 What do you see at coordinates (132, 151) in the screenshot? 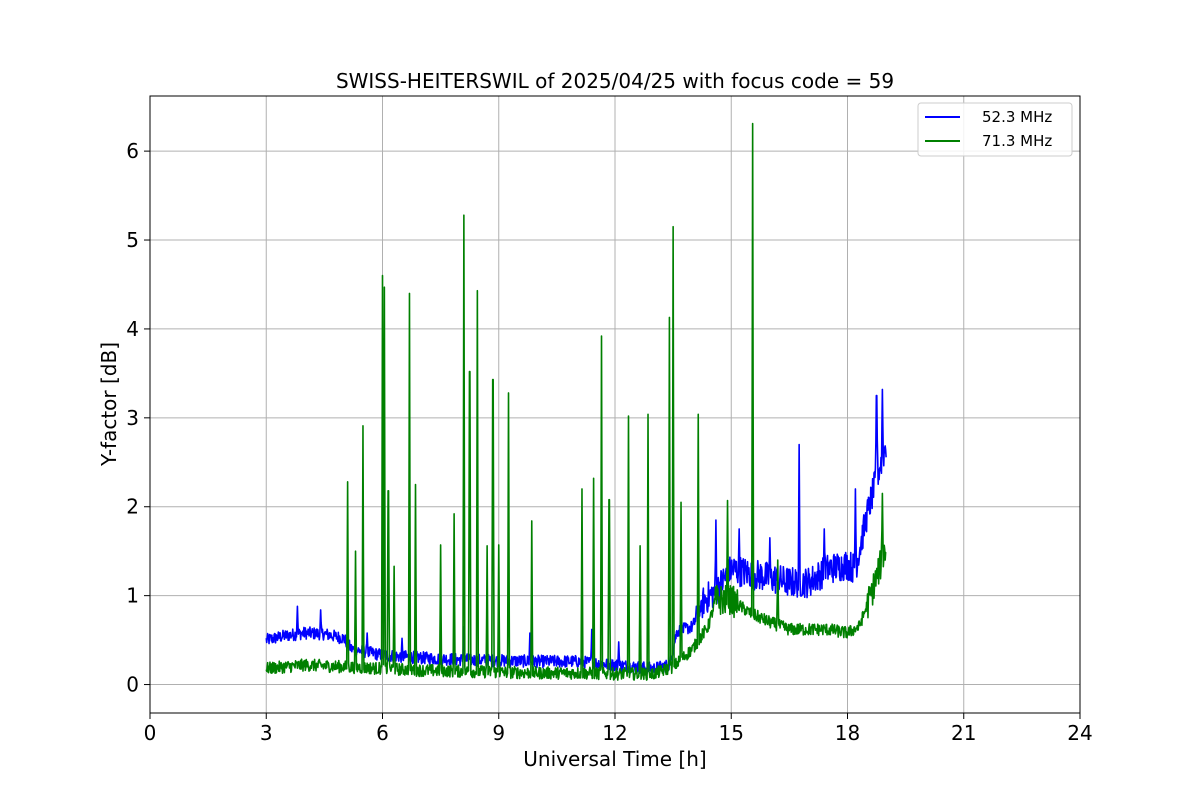
I see `y-tick-label: 6` at bounding box center [132, 151].